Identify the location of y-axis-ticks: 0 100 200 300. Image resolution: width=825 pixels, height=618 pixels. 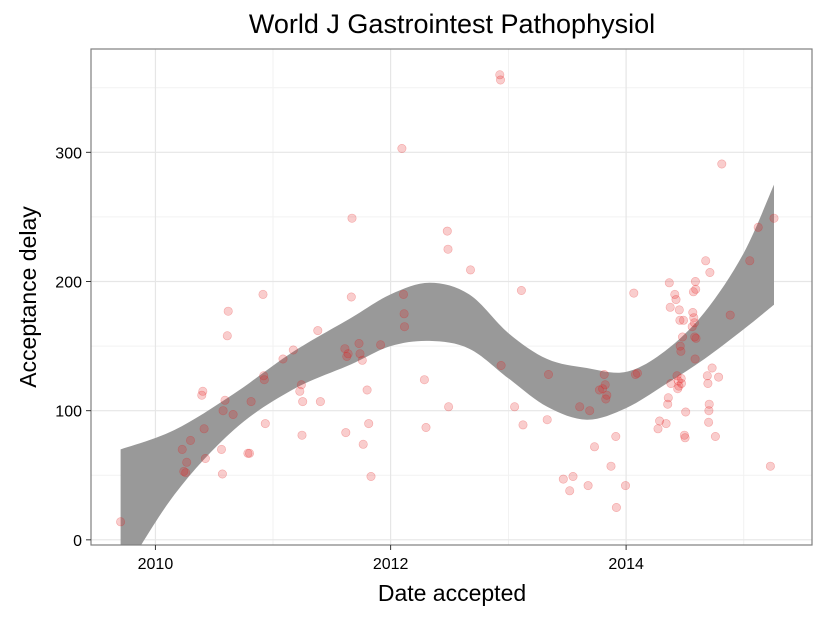
(73, 347).